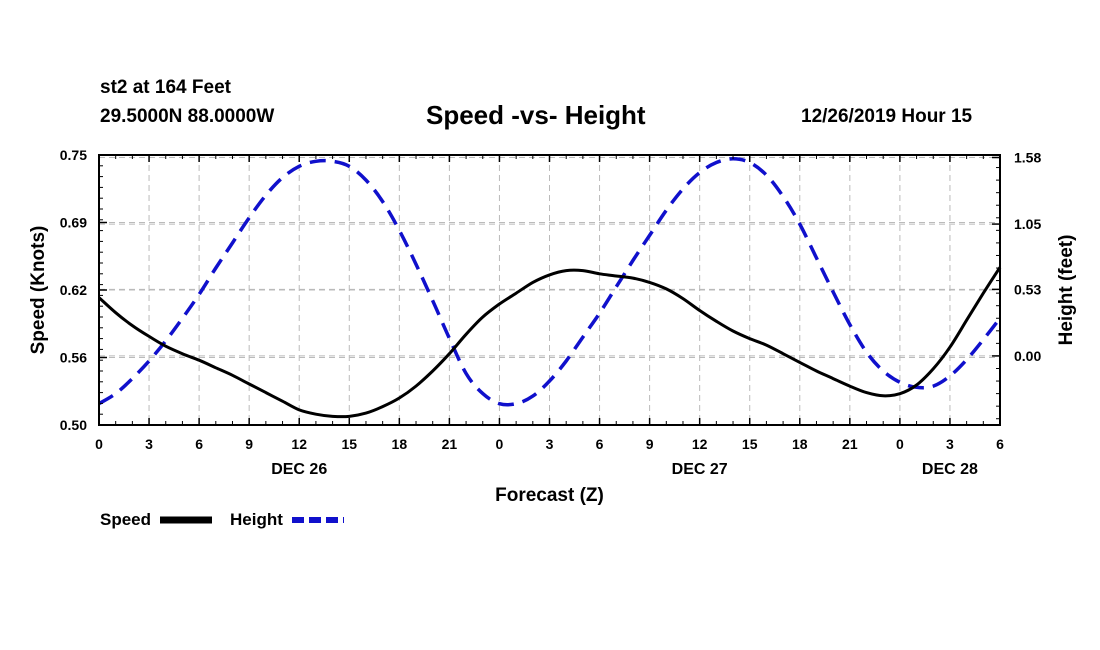  Describe the element at coordinates (256, 519) in the screenshot. I see `legend-label-height: Height` at that location.